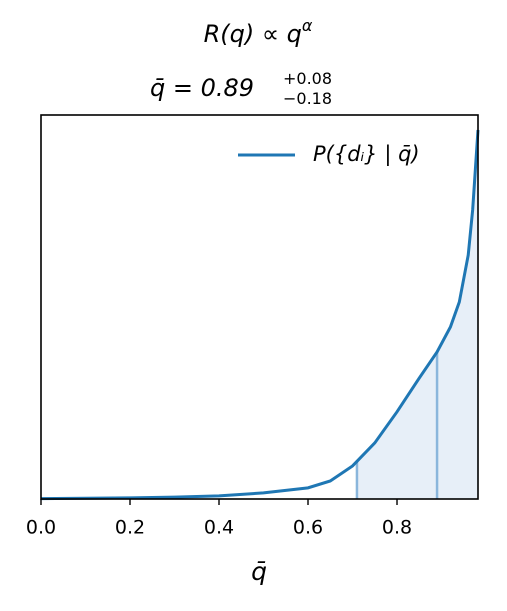  Describe the element at coordinates (130, 528) in the screenshot. I see `x-tick-label: 0.2` at that location.